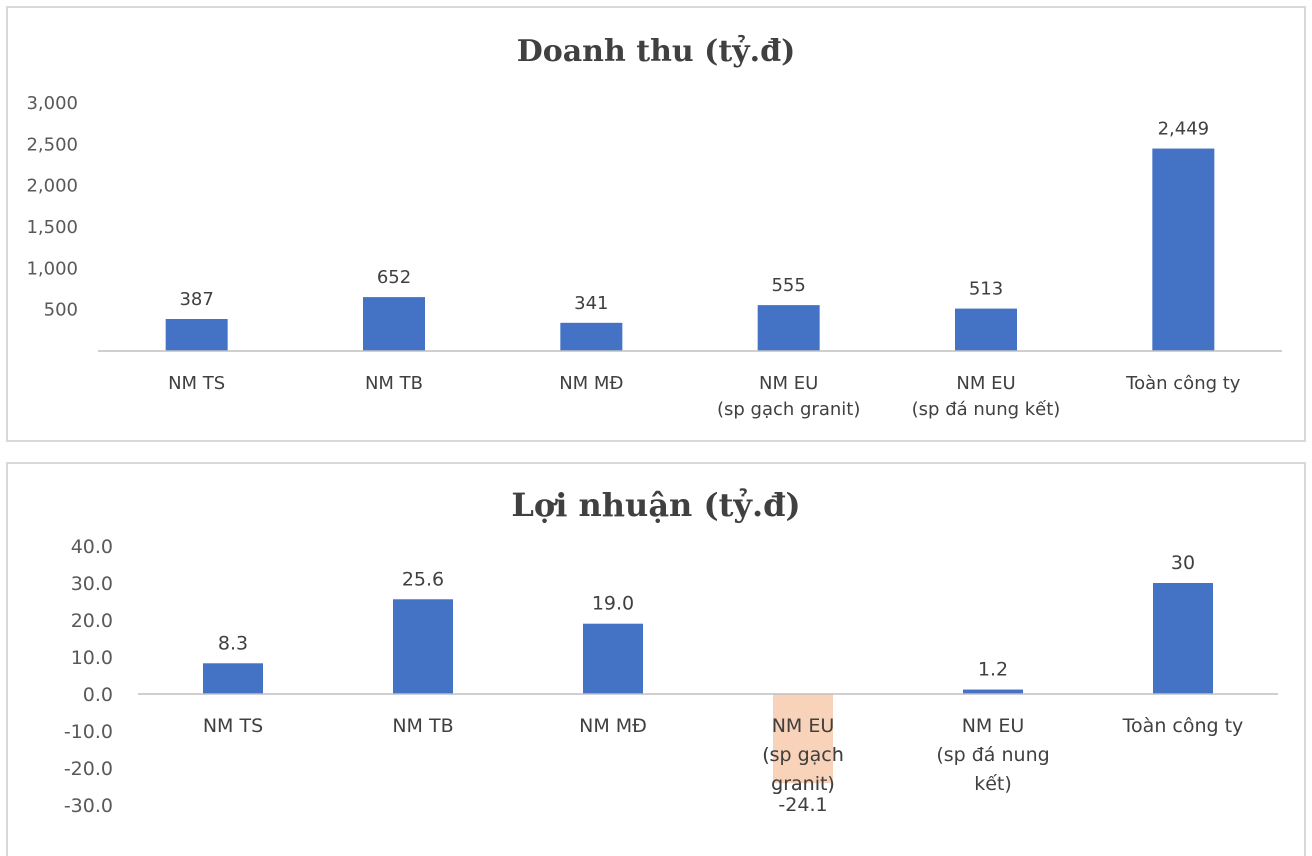 This screenshot has height=856, width=1312. Describe the element at coordinates (88, 806) in the screenshot. I see `y-tick-label: -30.0` at that location.